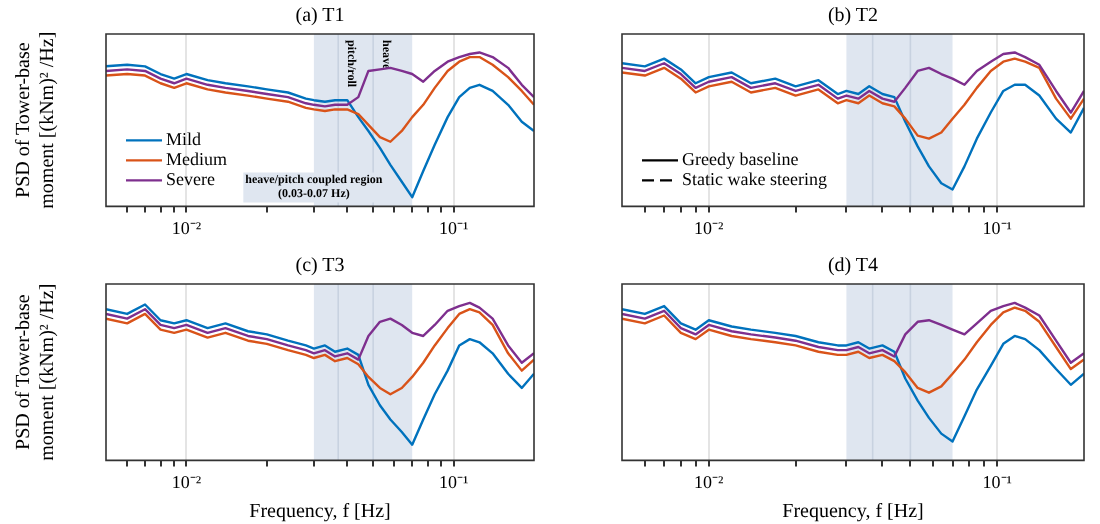  I want to click on chart-title: (a) T1, so click(320, 16).